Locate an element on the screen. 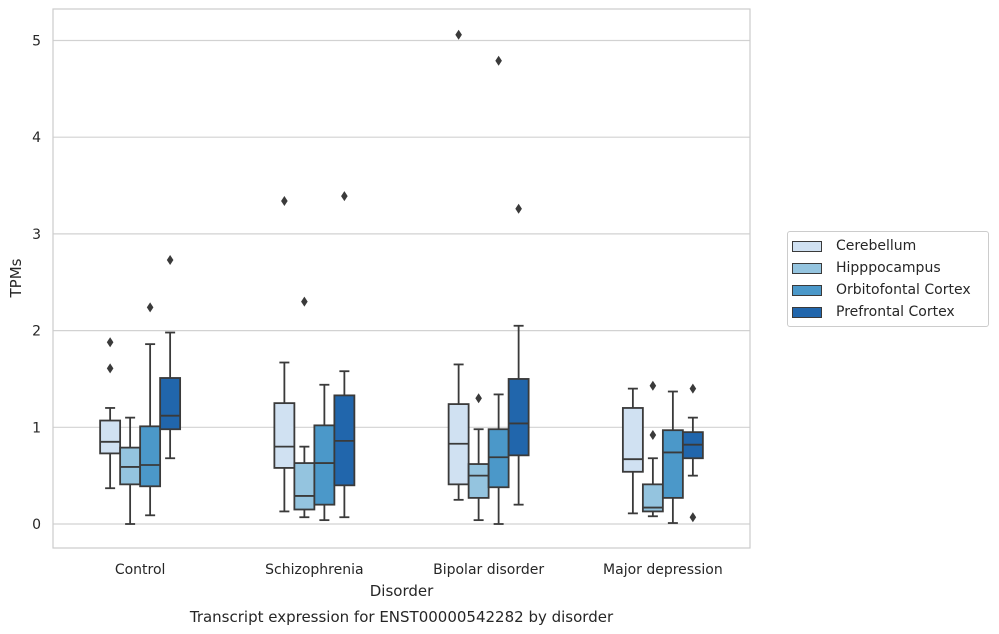  box-cerebellum-bipolar-disorder is located at coordinates (458, 265).